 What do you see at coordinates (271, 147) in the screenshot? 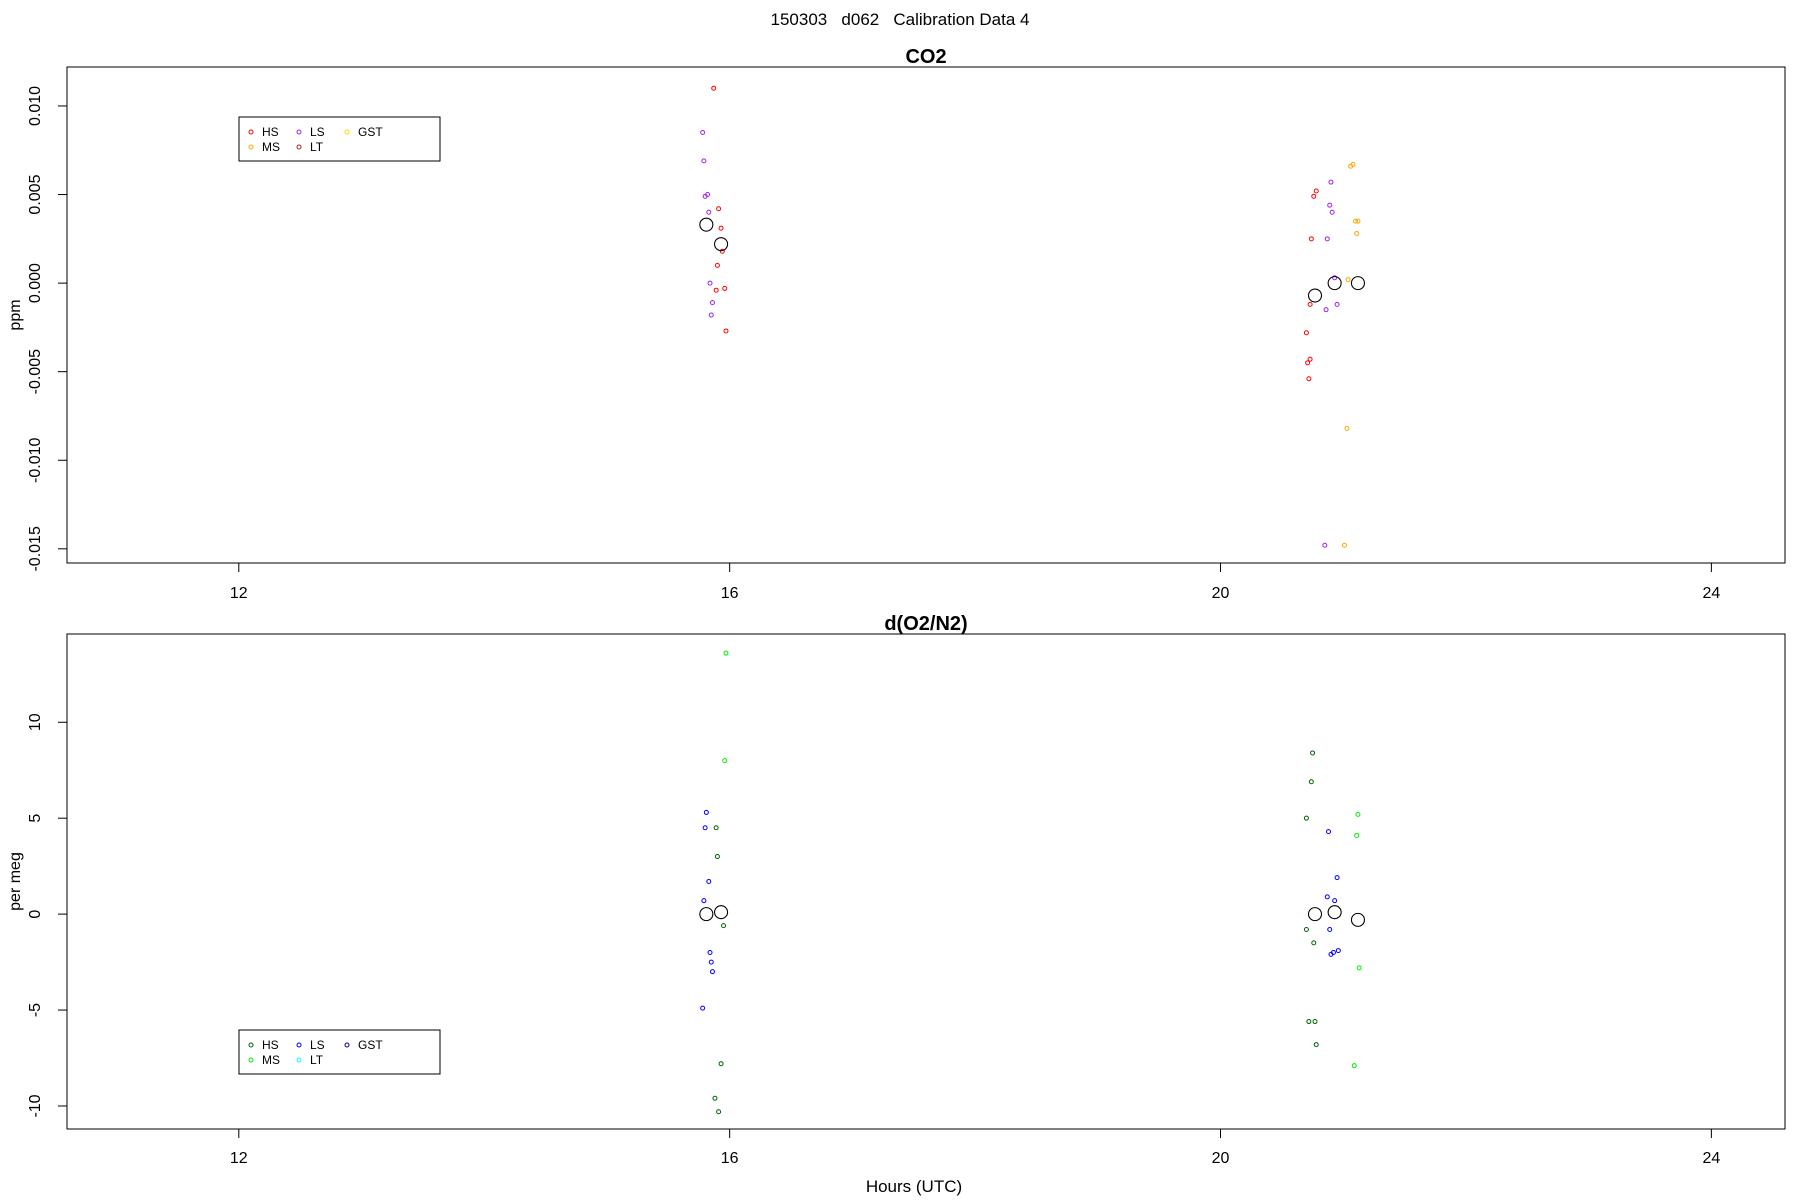
I see `legend-label: MS` at bounding box center [271, 147].